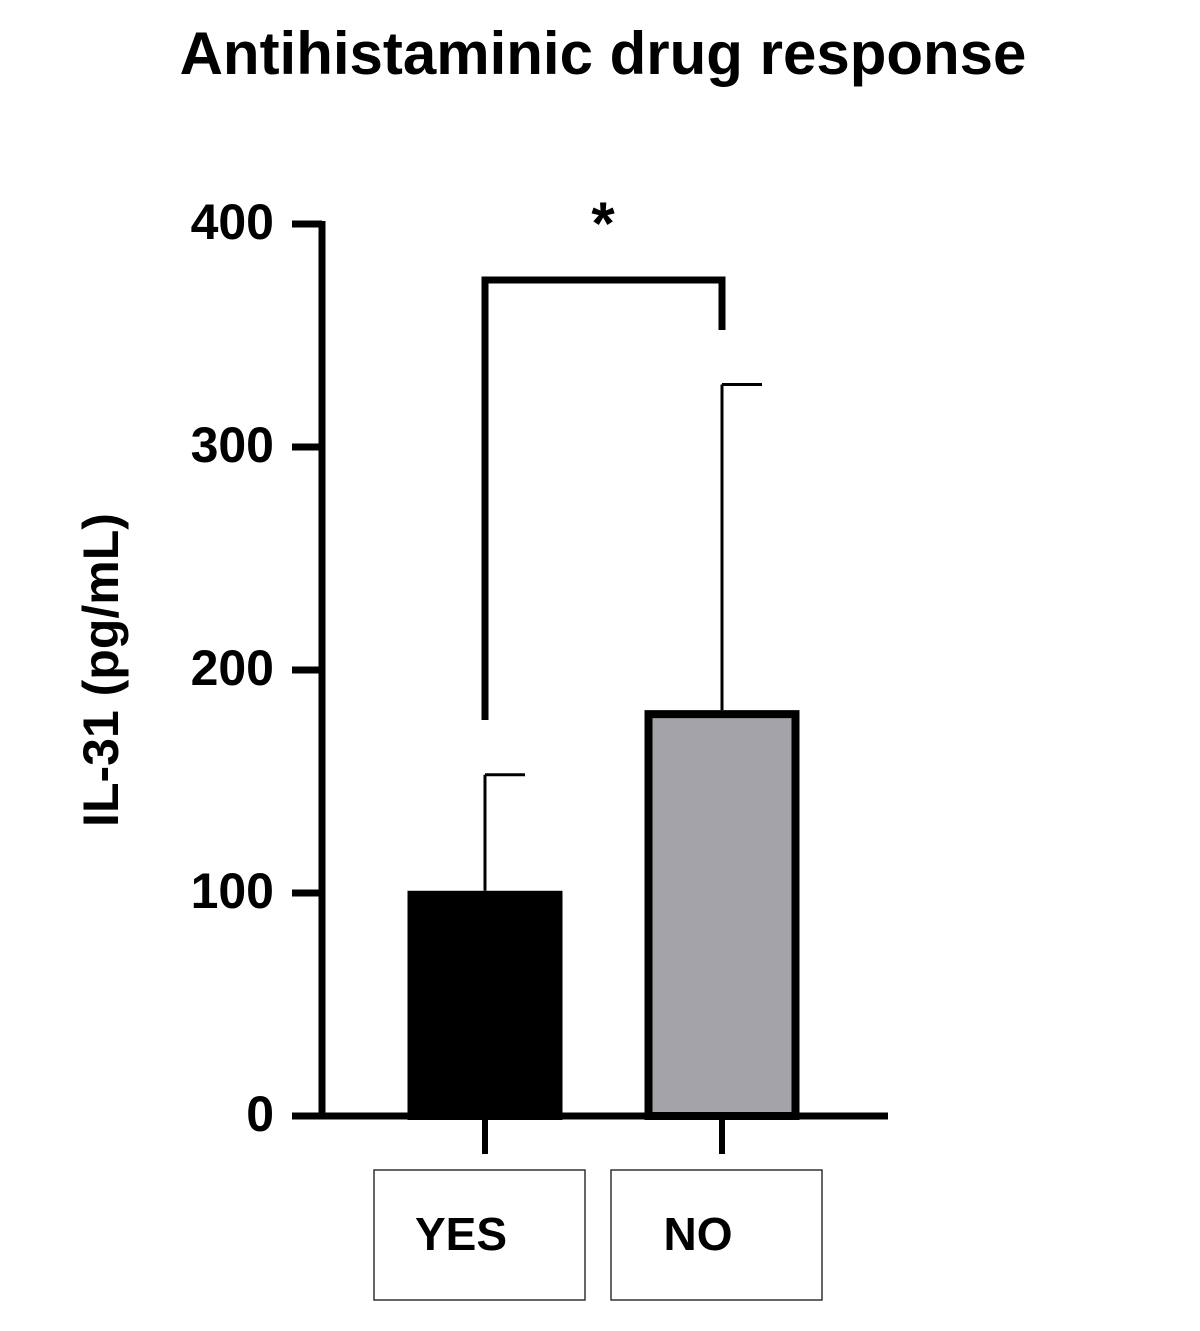 The height and width of the screenshot is (1331, 1200). I want to click on chart-title: Antihistaminic drug response, so click(603, 53).